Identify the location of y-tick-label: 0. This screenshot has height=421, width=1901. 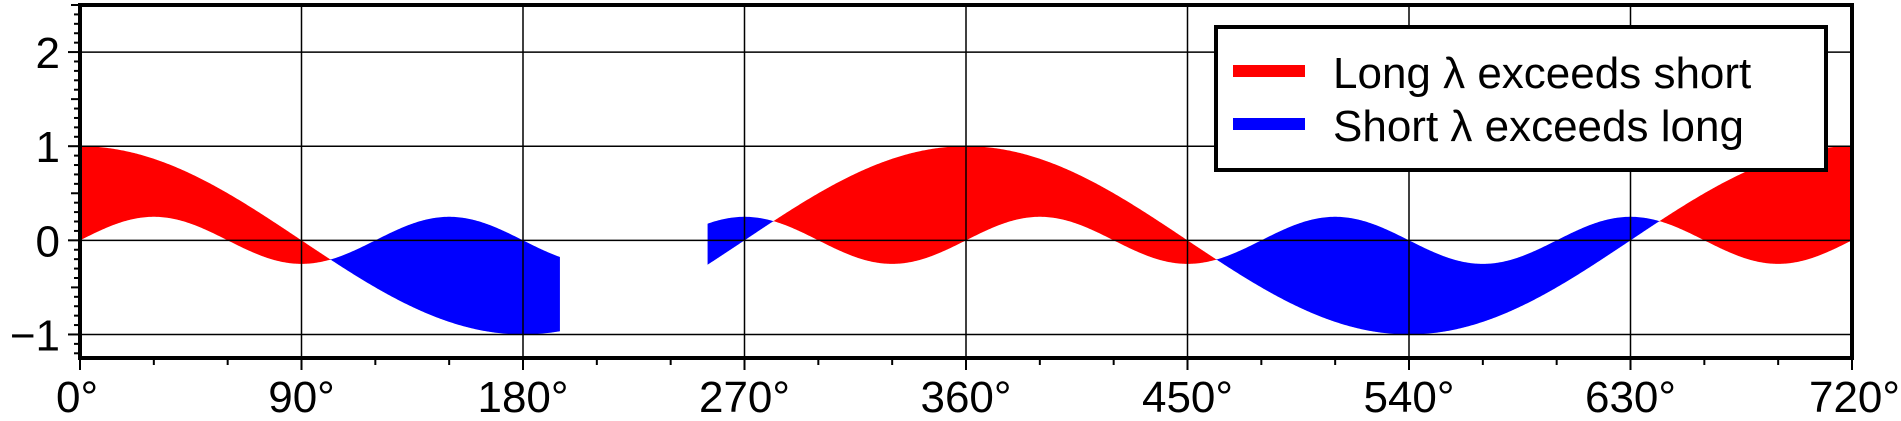
(48, 241).